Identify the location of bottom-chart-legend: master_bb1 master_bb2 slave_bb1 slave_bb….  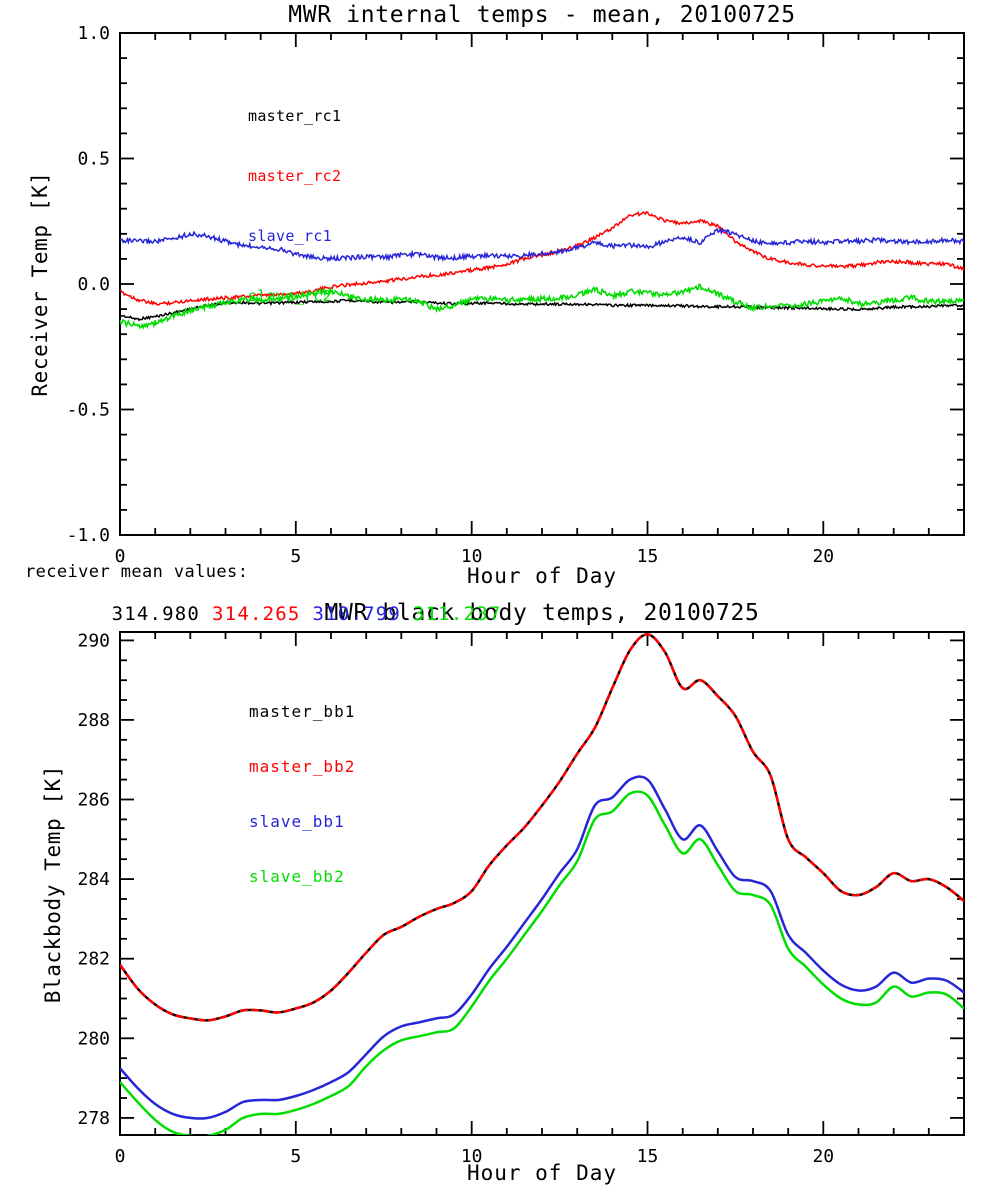
(302, 795).